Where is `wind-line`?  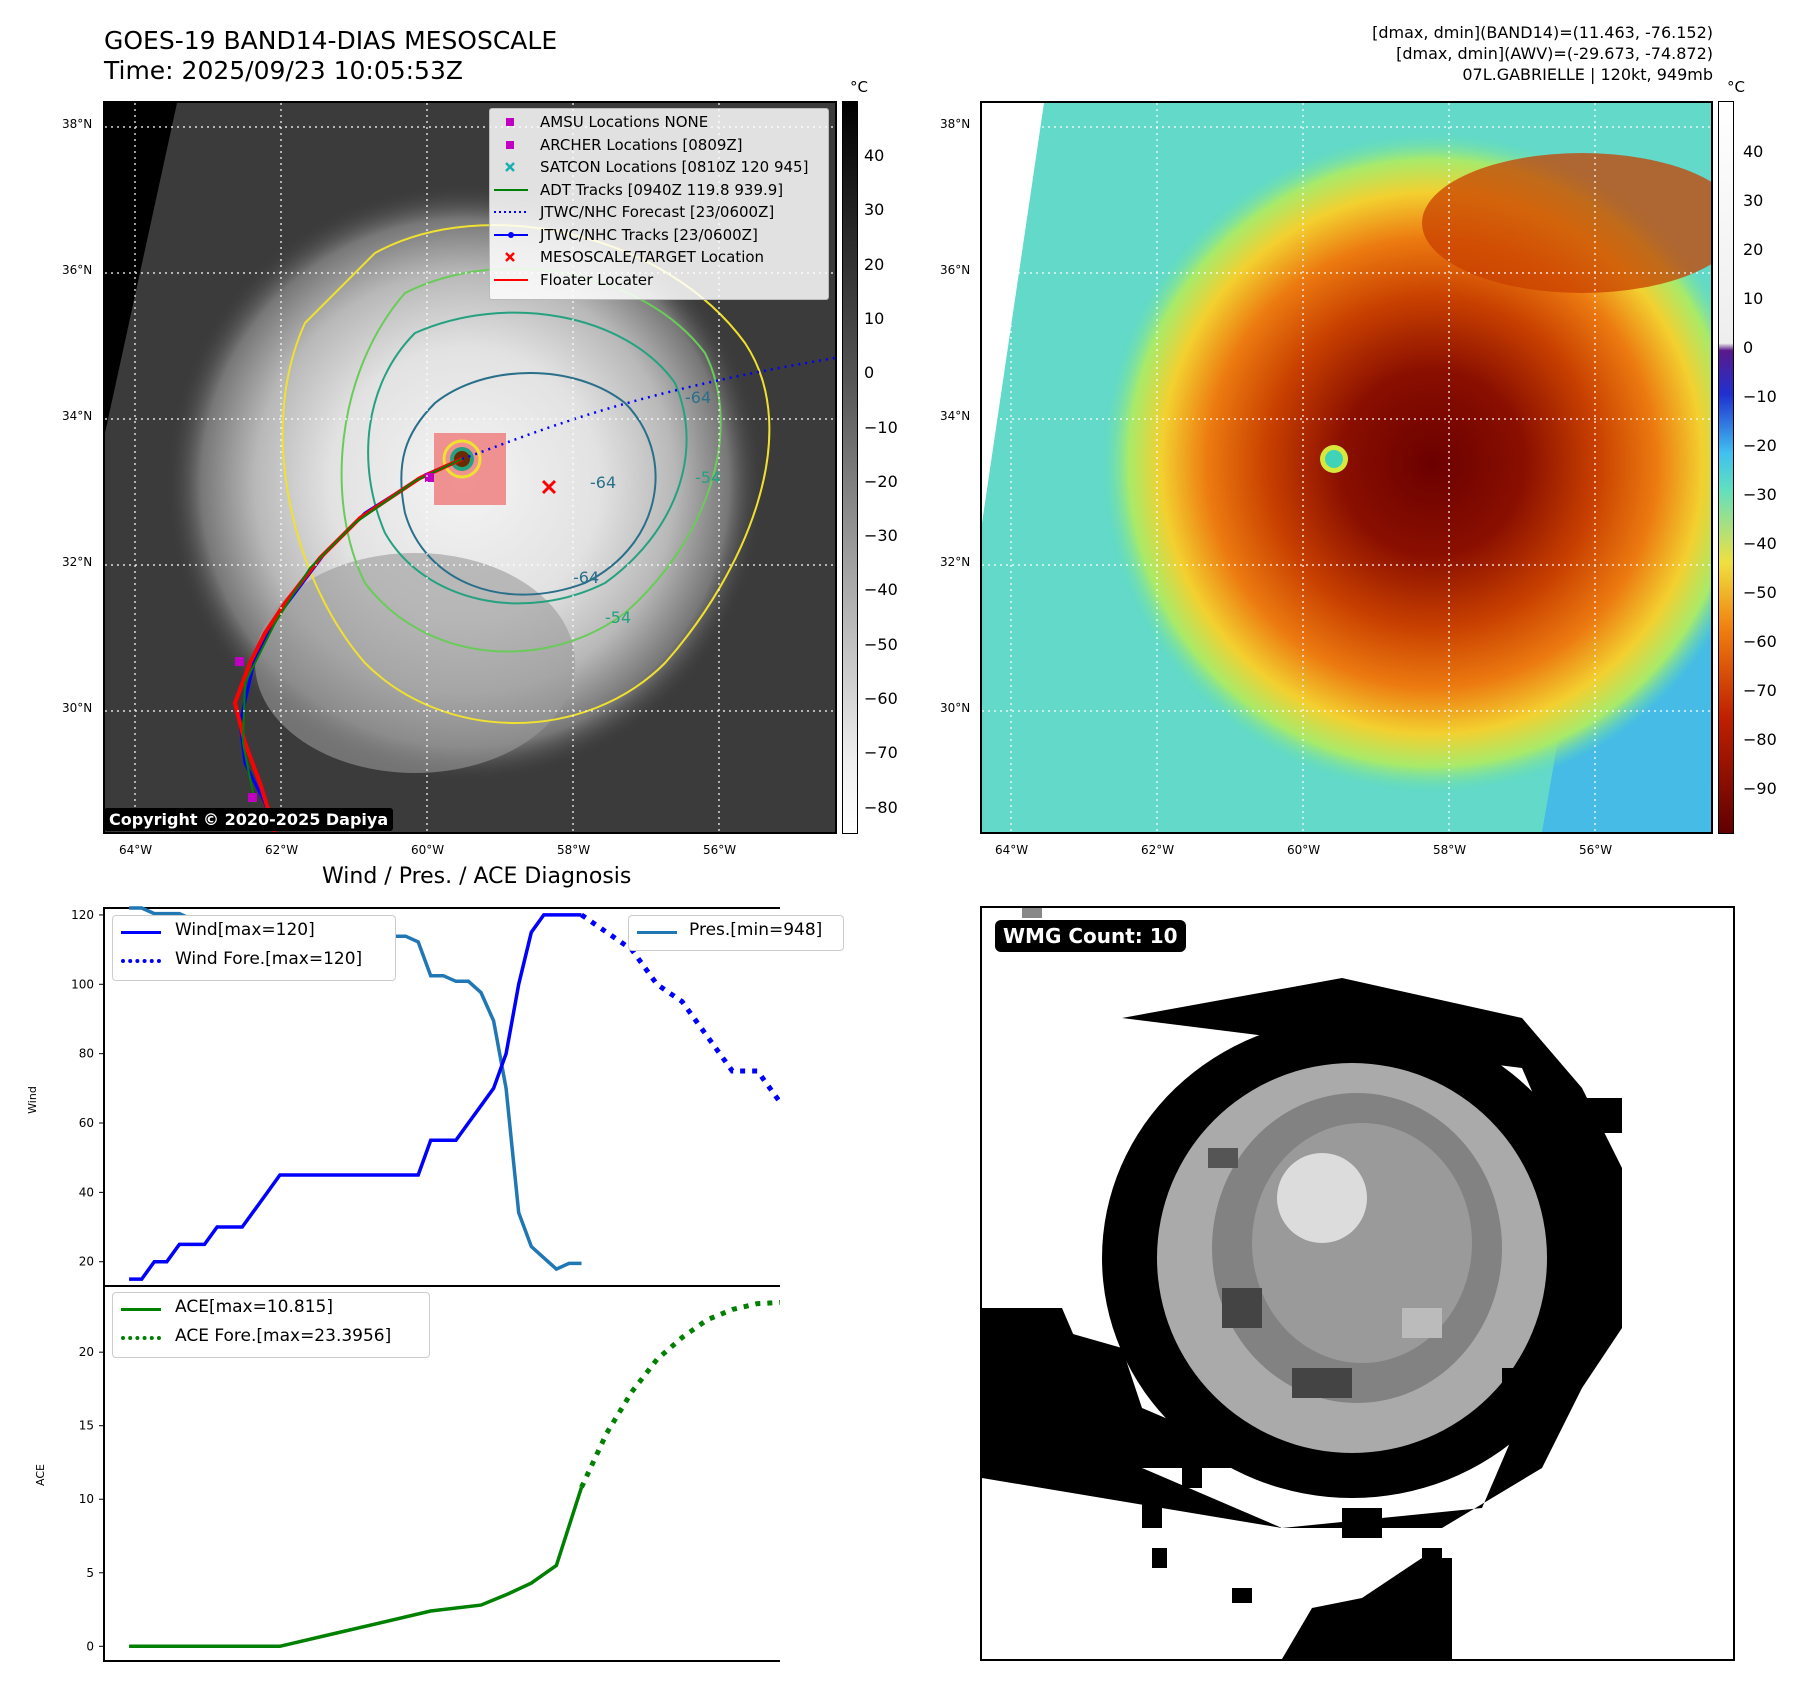 wind-line is located at coordinates (355, 1097).